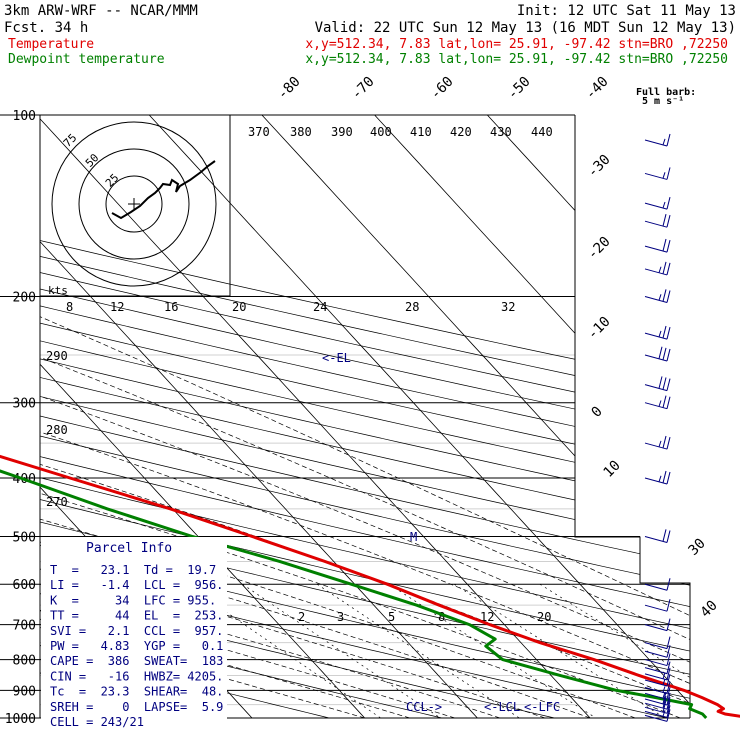 This screenshot has height=744, width=740. What do you see at coordinates (381, 132) in the screenshot?
I see `dry-adiabat-label-400: 400` at bounding box center [381, 132].